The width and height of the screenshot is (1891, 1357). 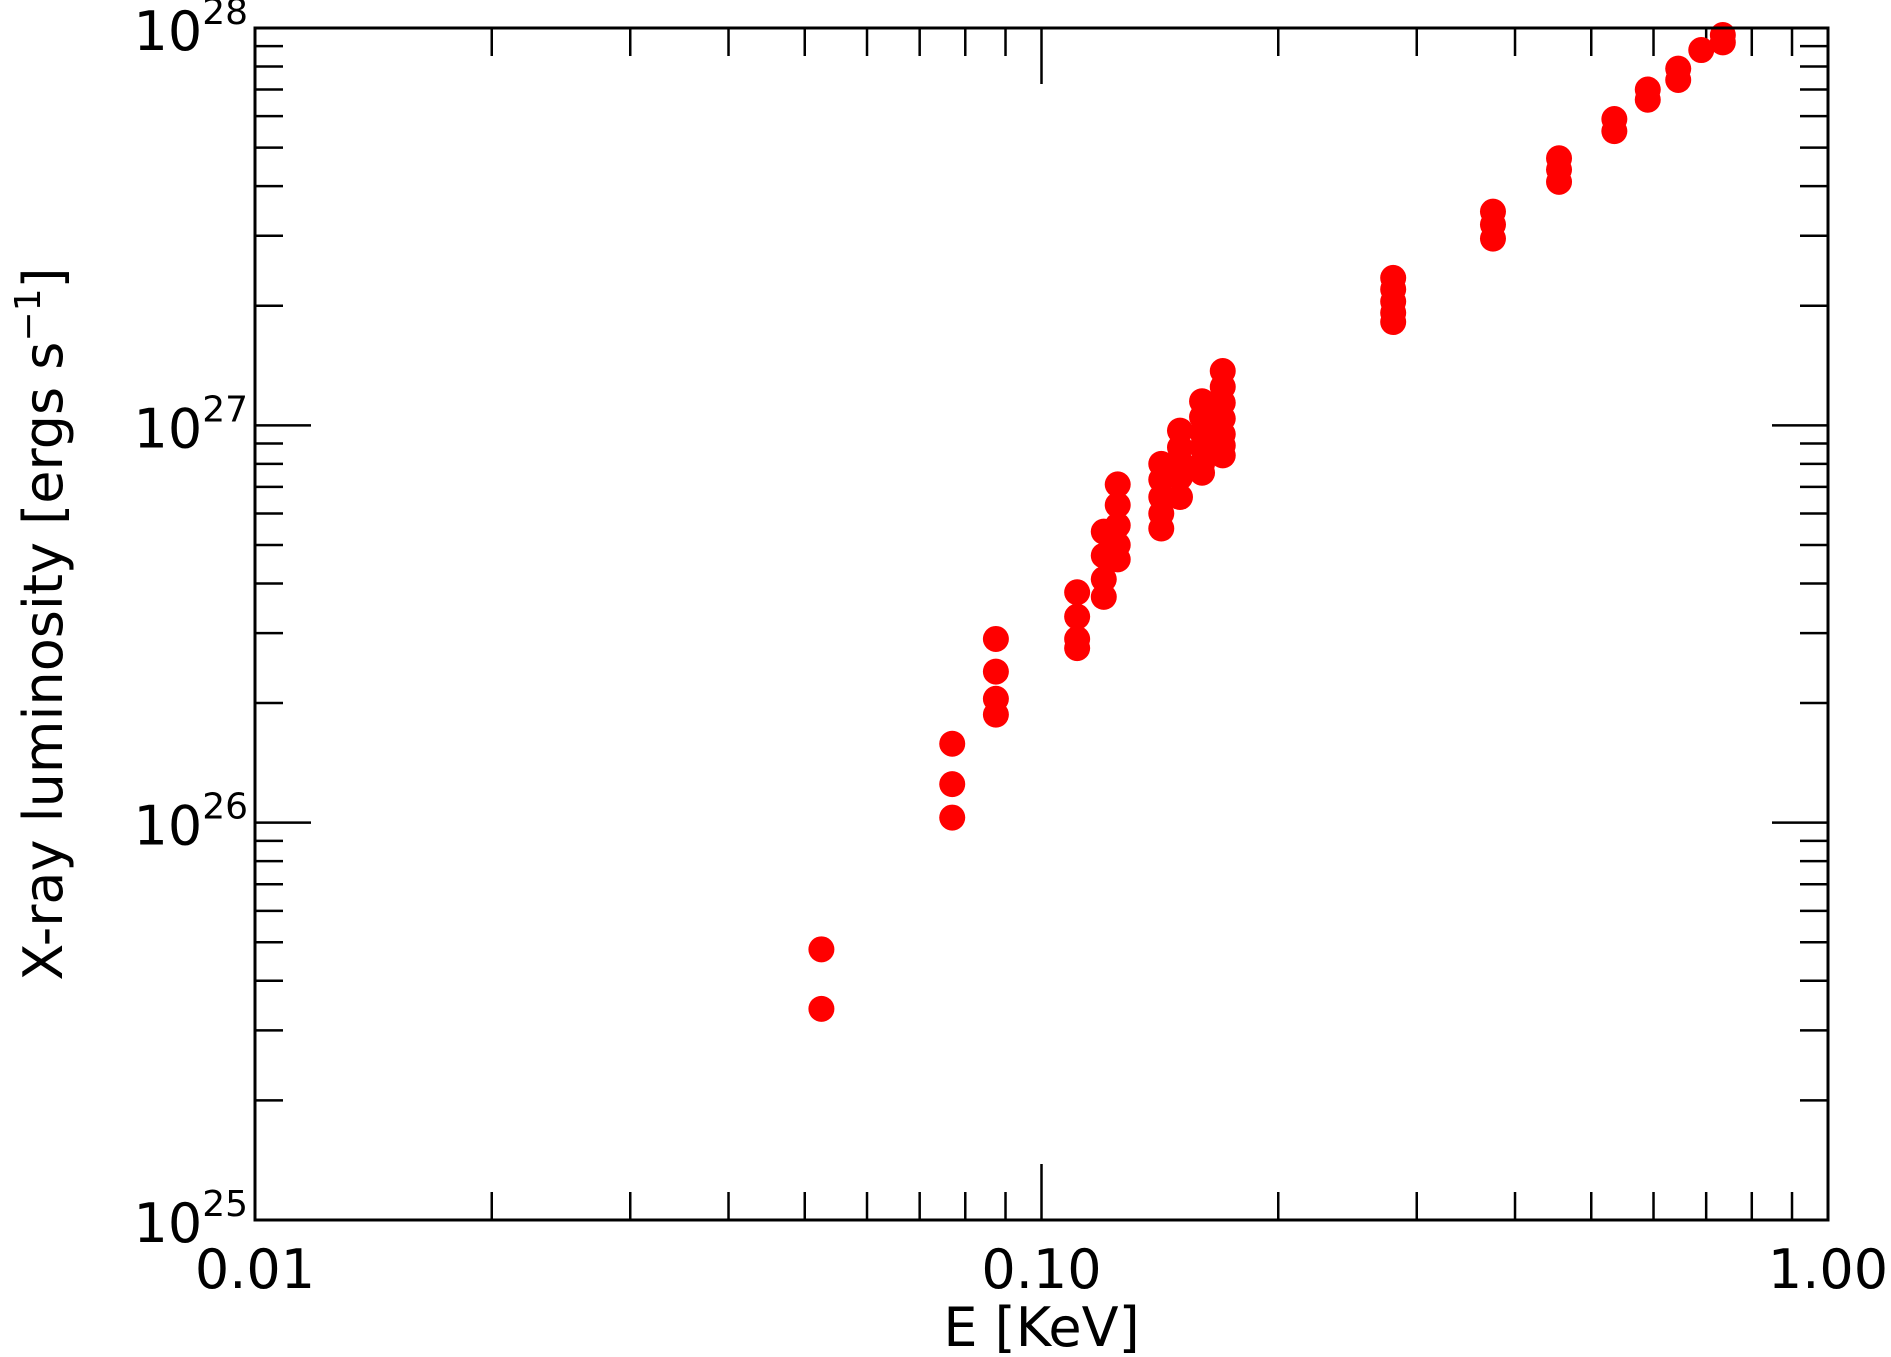 I want to click on x-tick-label: 0.10, so click(x=1041, y=1269).